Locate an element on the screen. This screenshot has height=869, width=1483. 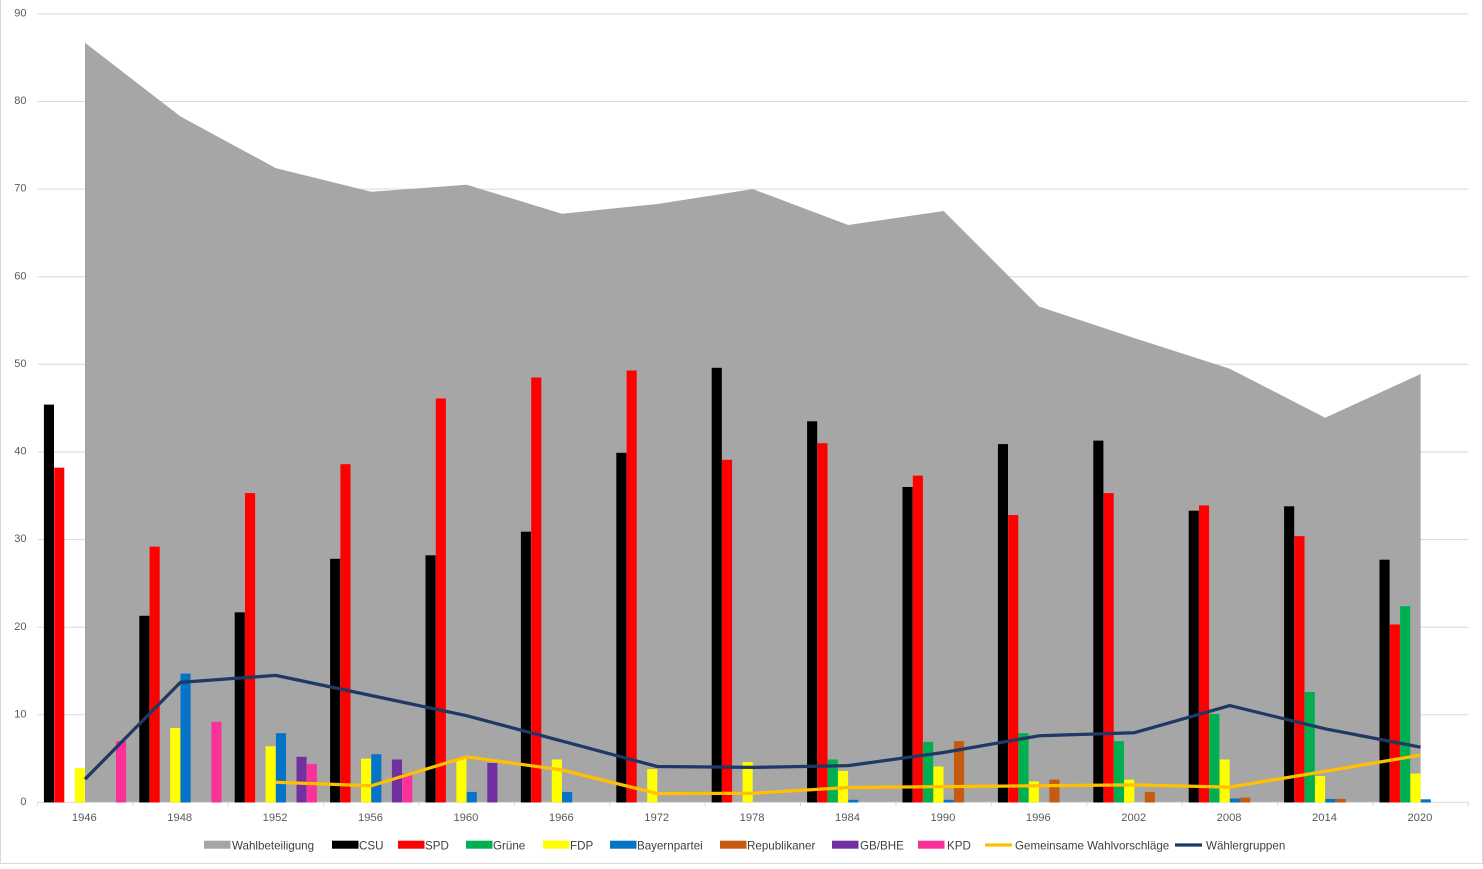
svg-text: Grüne is located at coordinates (509, 845).